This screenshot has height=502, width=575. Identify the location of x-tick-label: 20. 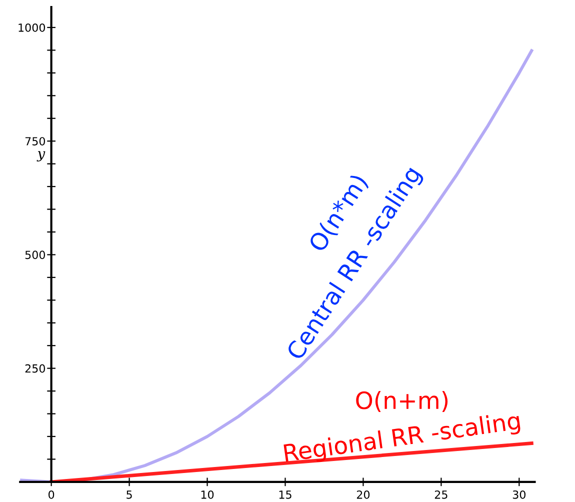
(363, 494).